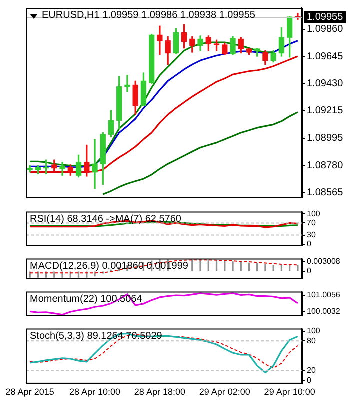 The height and width of the screenshot is (400, 350). What do you see at coordinates (324, 295) in the screenshot?
I see `y-tick-label: 101.0056` at bounding box center [324, 295].